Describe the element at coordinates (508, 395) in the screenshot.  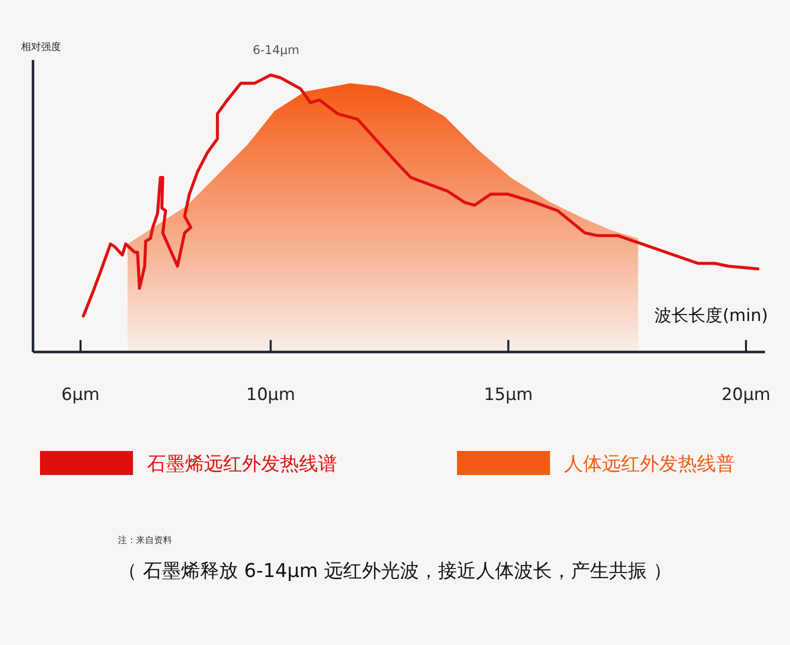
I see `x-tick-label: 15μm` at that location.